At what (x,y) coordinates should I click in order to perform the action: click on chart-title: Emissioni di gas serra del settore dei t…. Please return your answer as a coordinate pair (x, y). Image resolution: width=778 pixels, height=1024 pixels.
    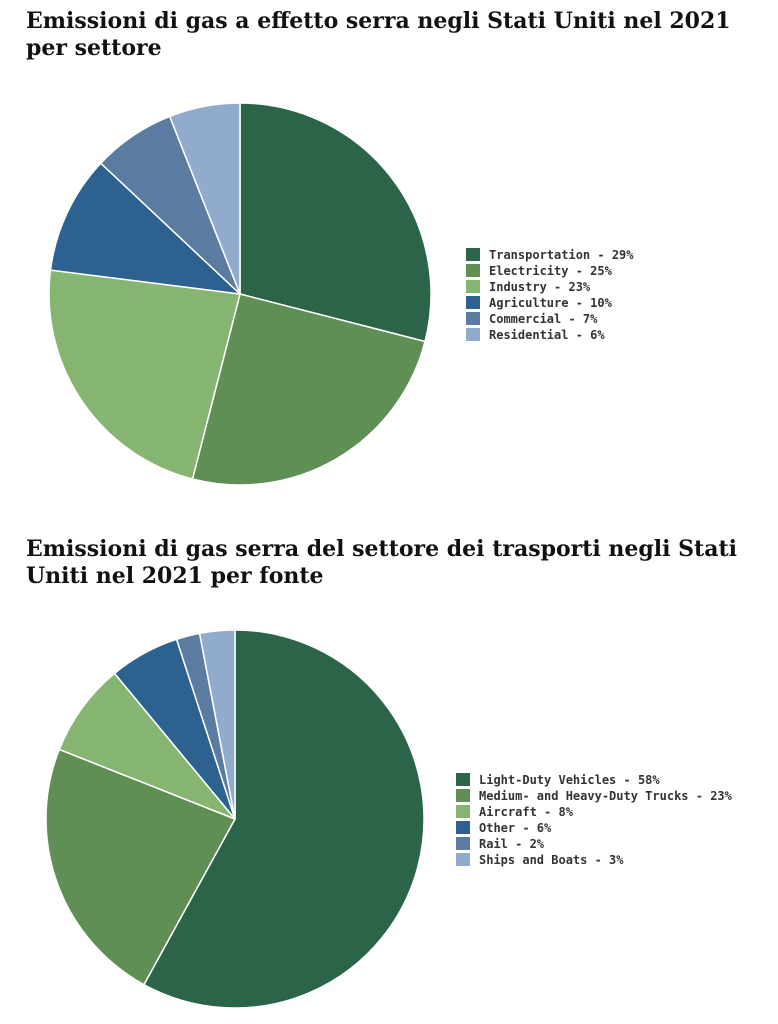
    Looking at the image, I should click on (381, 562).